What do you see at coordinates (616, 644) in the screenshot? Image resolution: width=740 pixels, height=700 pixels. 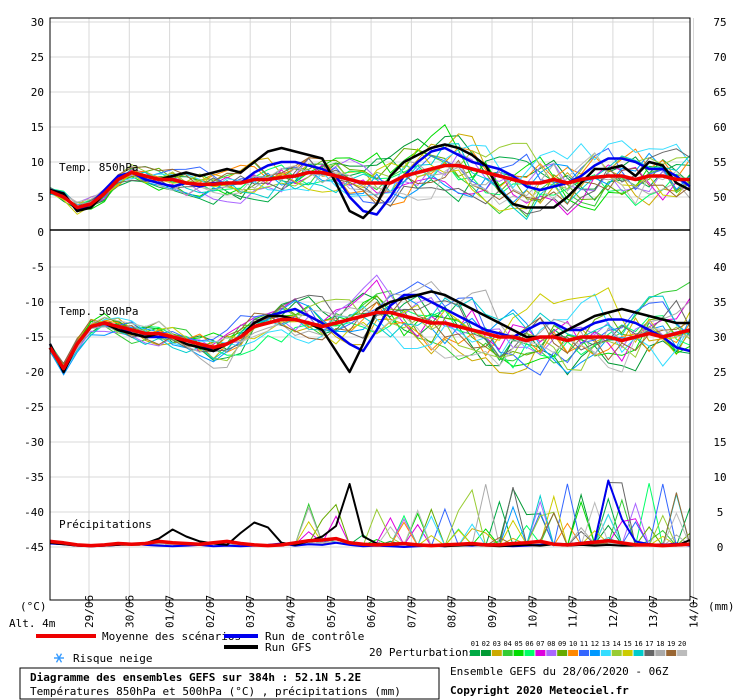 I see `perturbation-id: 14` at bounding box center [616, 644].